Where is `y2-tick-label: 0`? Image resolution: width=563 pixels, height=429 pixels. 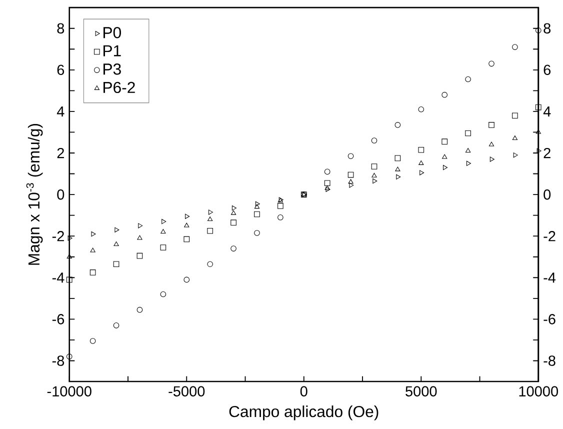 y2-tick-label: 0 is located at coordinates (547, 194).